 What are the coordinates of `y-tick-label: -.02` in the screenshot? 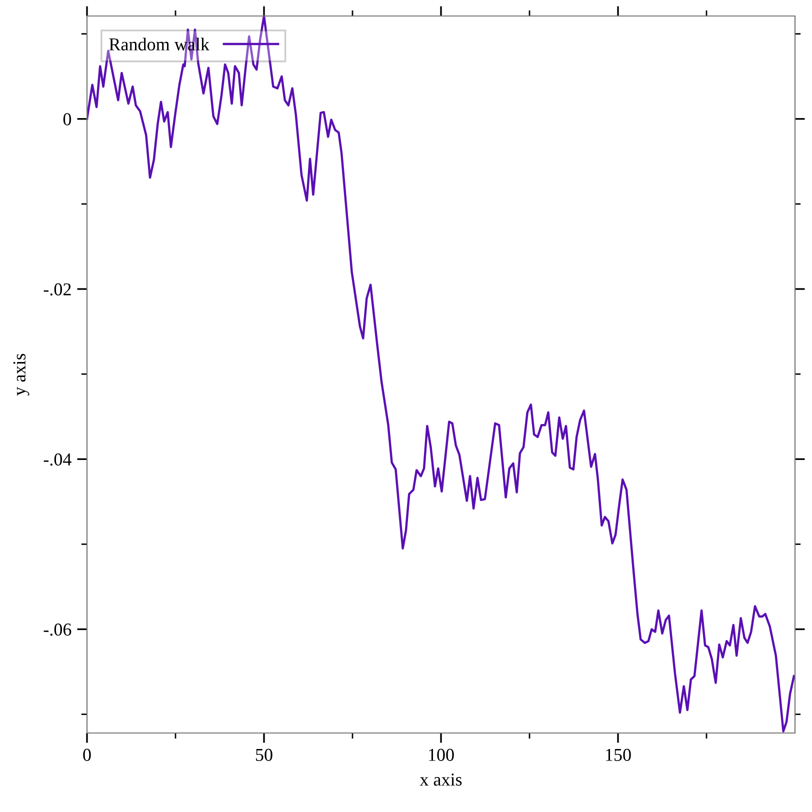 It's located at (57, 289).